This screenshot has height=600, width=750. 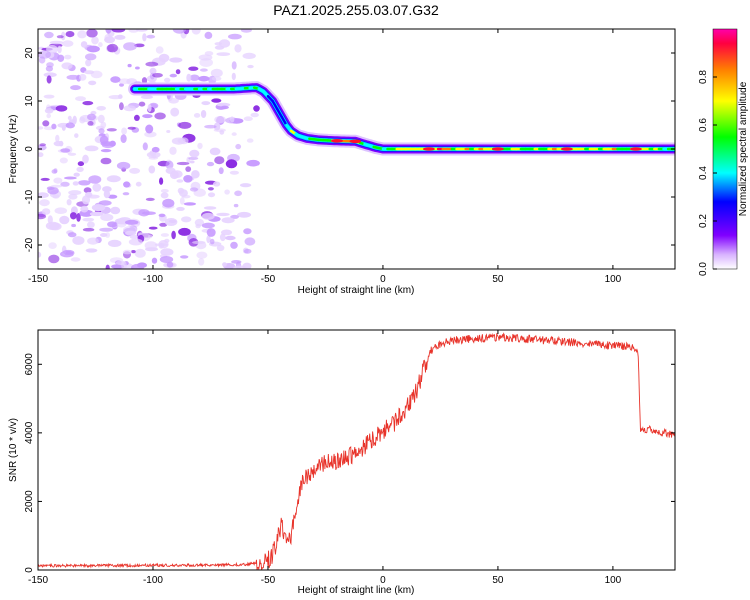 What do you see at coordinates (356, 290) in the screenshot?
I see `spectrogram-x-label: Height of straight line (km)` at bounding box center [356, 290].